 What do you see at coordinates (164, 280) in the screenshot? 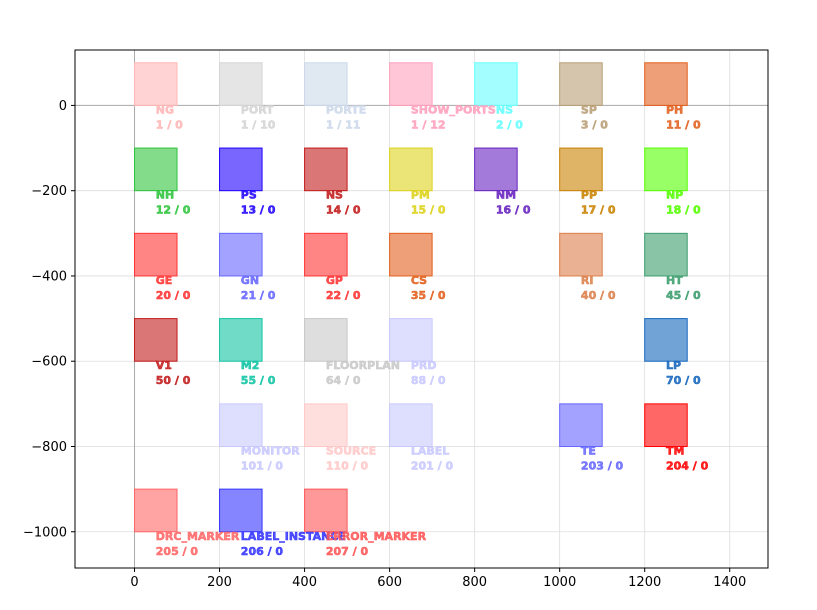
I see `cell-name-label: GE` at bounding box center [164, 280].